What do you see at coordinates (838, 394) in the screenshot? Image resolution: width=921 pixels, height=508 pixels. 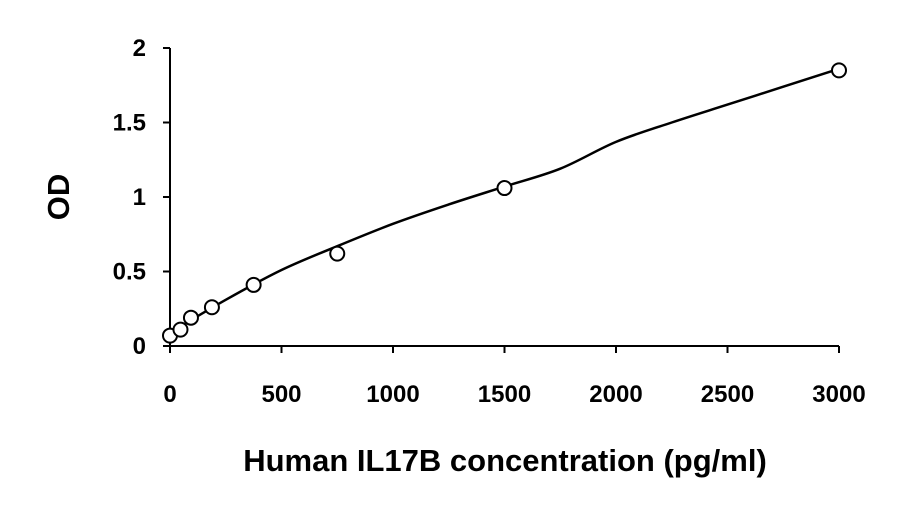 I see `x-tick-label: 3000` at bounding box center [838, 394].